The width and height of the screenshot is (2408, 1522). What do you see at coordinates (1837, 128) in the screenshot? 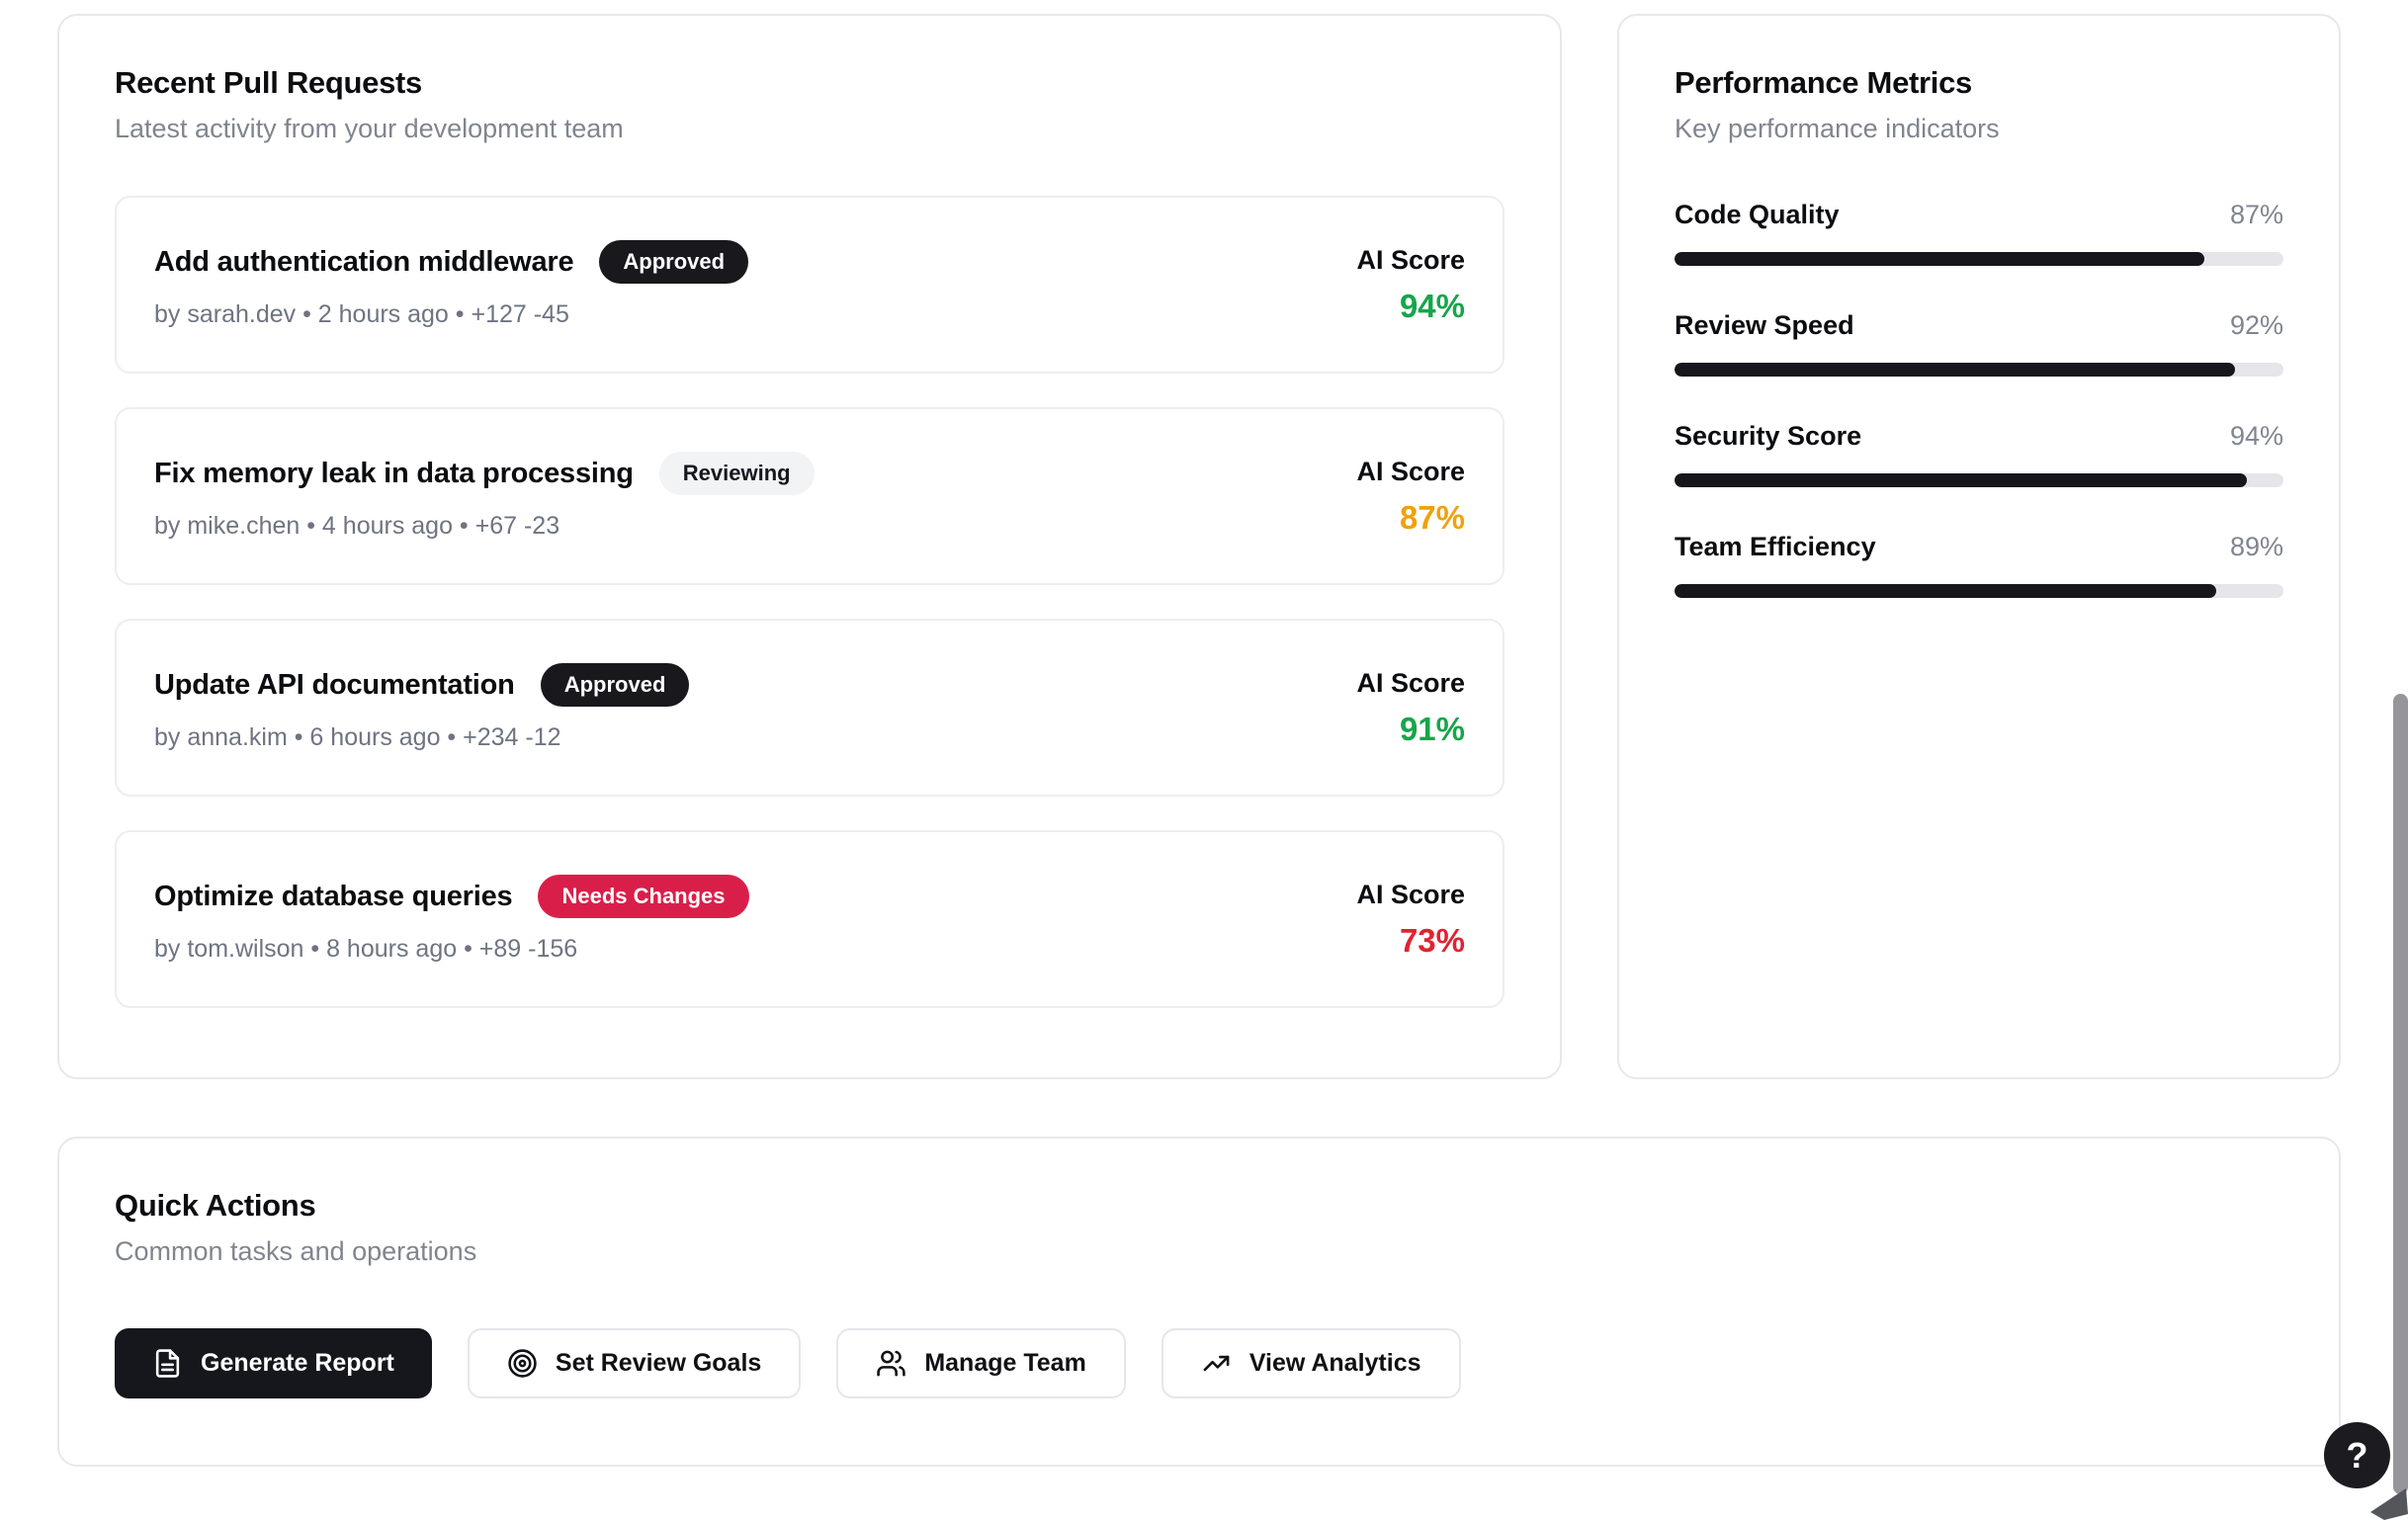
I see `metrics-card-subtitle: Key performance indicators` at bounding box center [1837, 128].